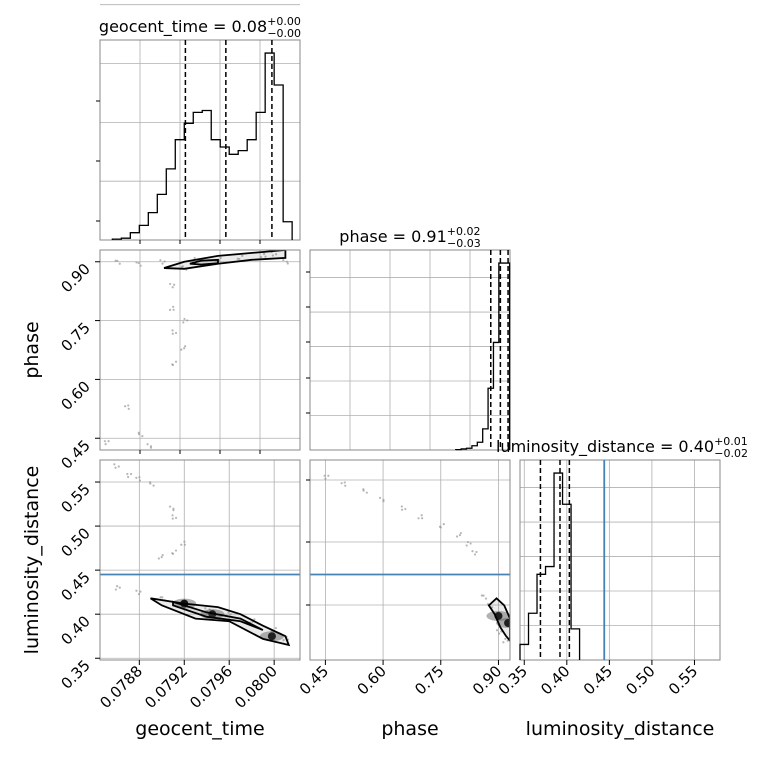  What do you see at coordinates (372, 680) in the screenshot?
I see `luminosity_distance-vs-phase-xtick-label: 0.60` at bounding box center [372, 680].